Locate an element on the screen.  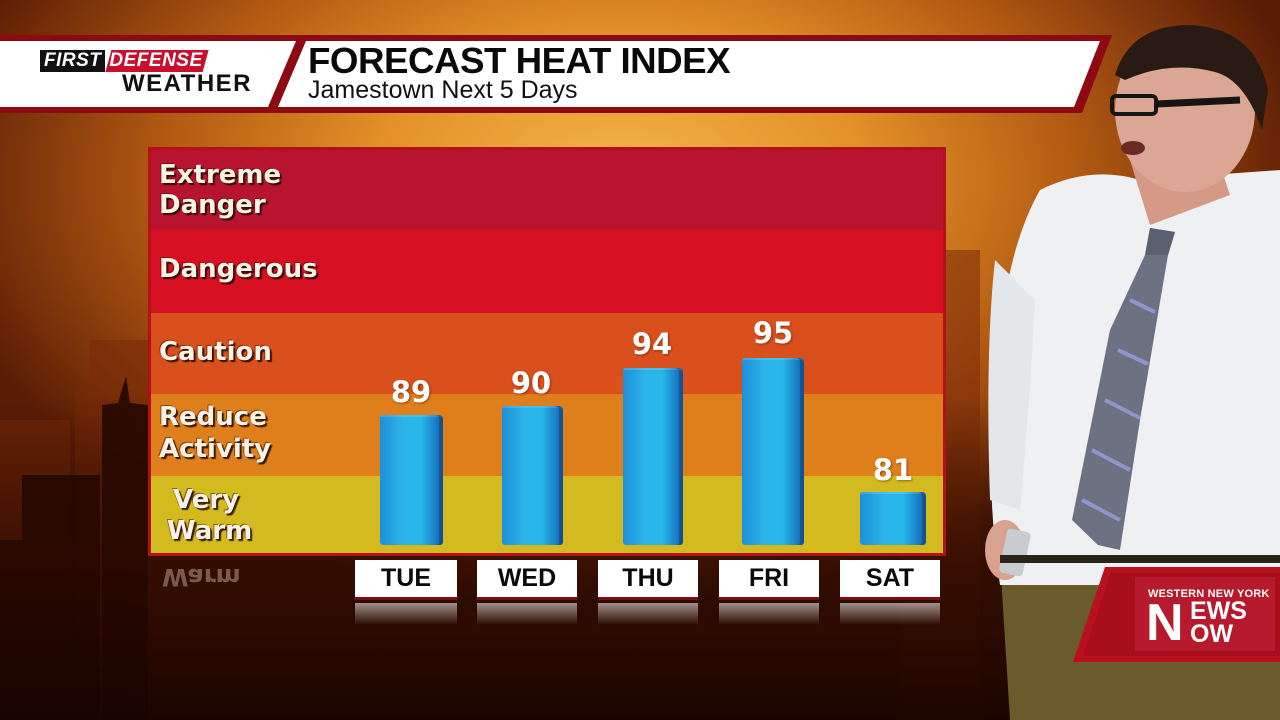
banner-frame is located at coordinates (556, 74).